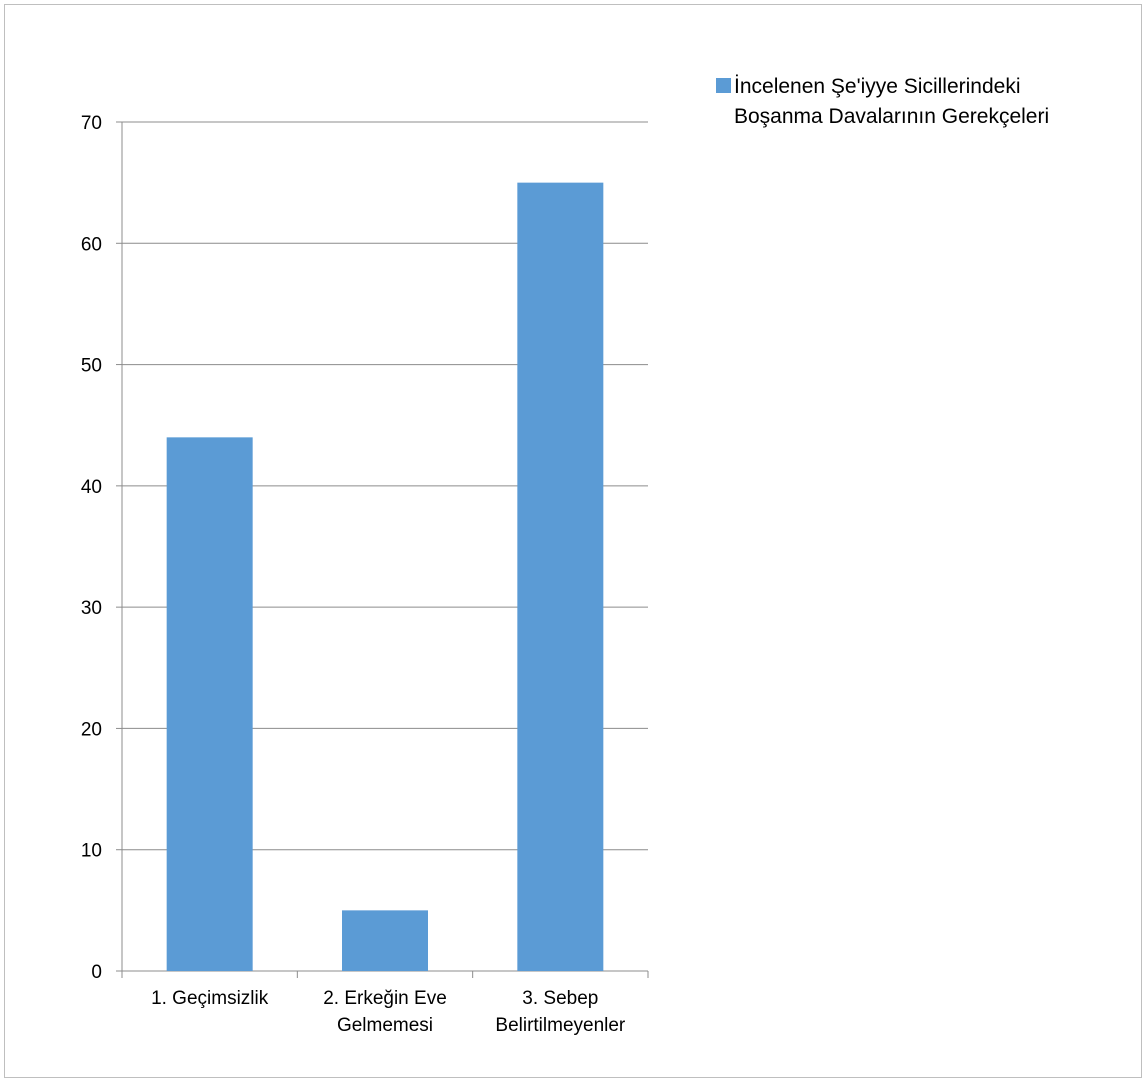 This screenshot has width=1146, height=1082. Describe the element at coordinates (891, 116) in the screenshot. I see `legend-label: Boşanma Davalarının Gerekçeleri` at that location.